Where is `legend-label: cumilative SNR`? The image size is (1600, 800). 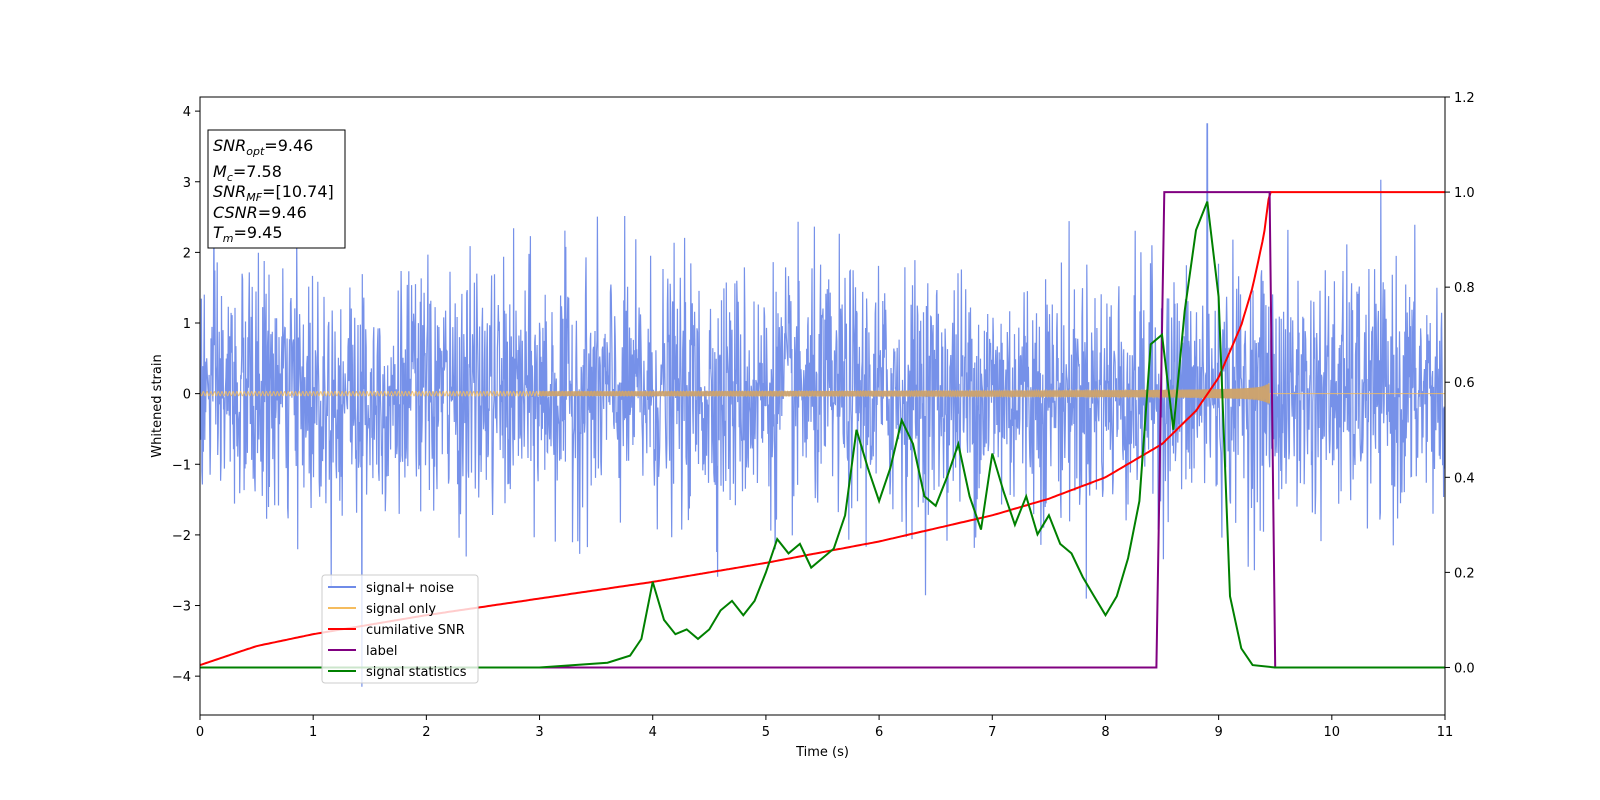
legend-label: cumilative SNR is located at coordinates (415, 630).